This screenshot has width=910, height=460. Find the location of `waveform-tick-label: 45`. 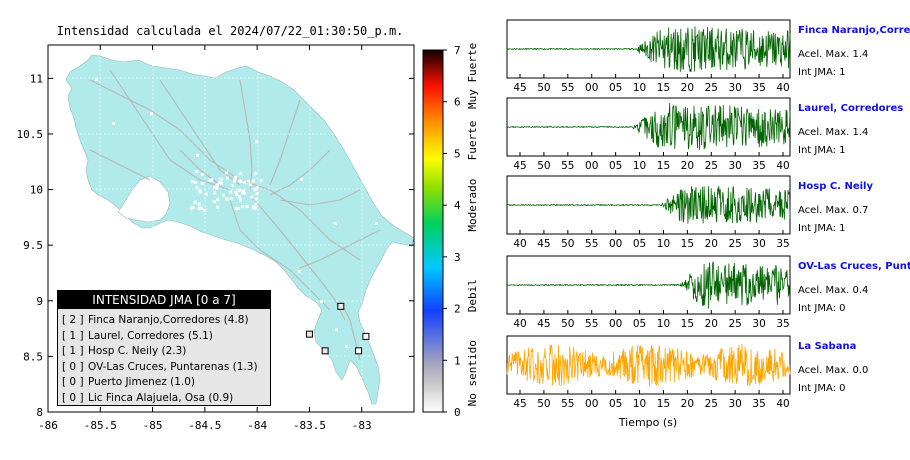

waveform-tick-label: 45 is located at coordinates (519, 404).